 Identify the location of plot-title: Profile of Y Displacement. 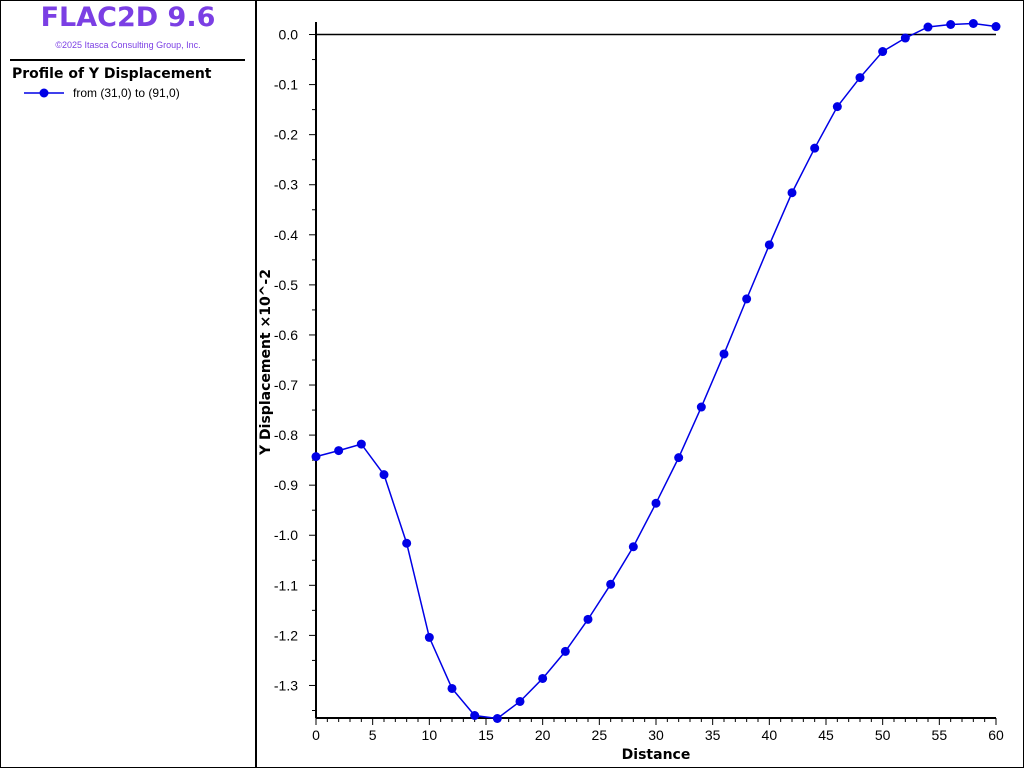
(112, 74).